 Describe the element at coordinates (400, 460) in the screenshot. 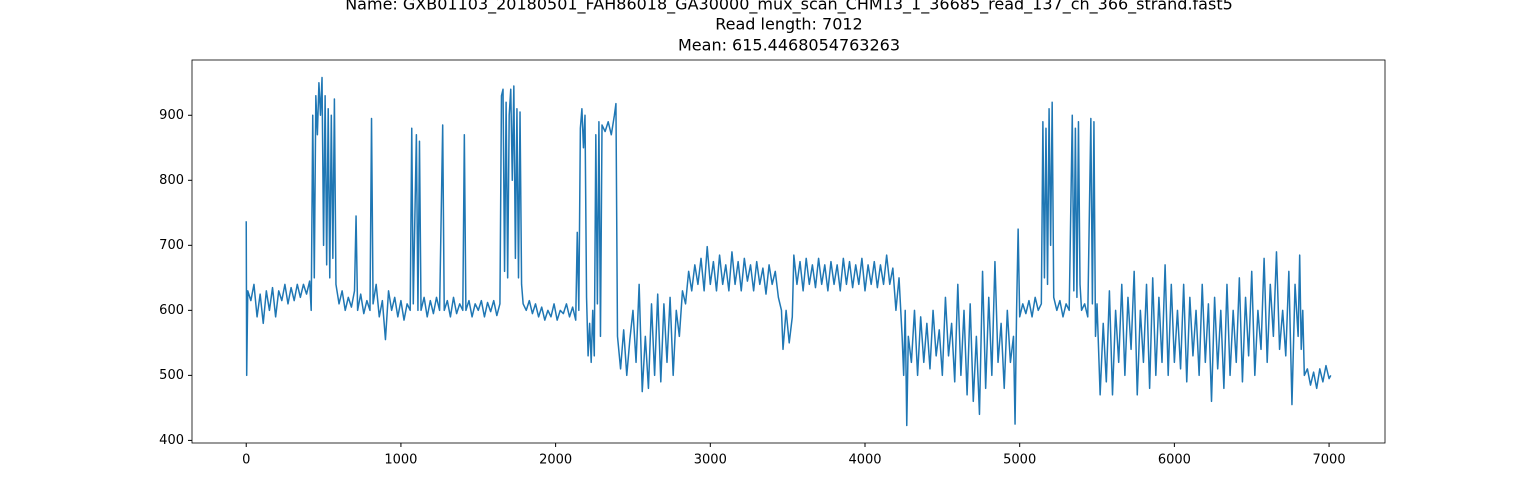

I see `x-tick-label: 1000` at that location.